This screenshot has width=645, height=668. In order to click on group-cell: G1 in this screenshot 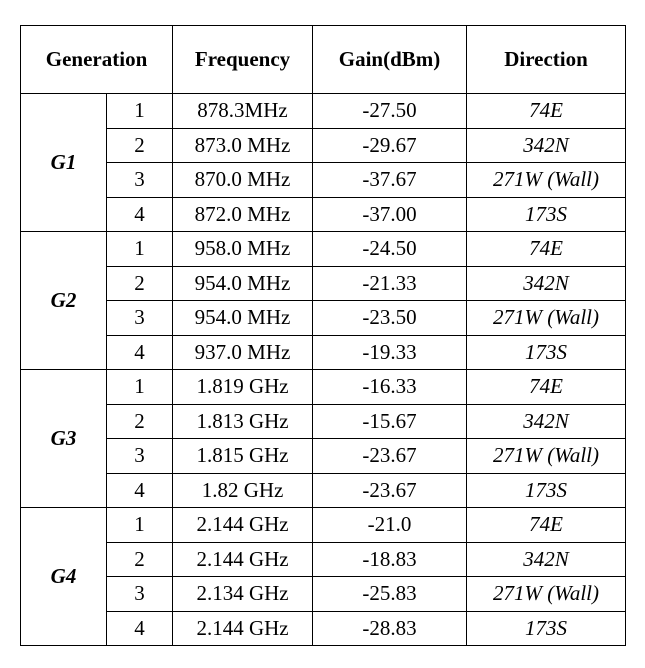, I will do `click(63, 162)`.